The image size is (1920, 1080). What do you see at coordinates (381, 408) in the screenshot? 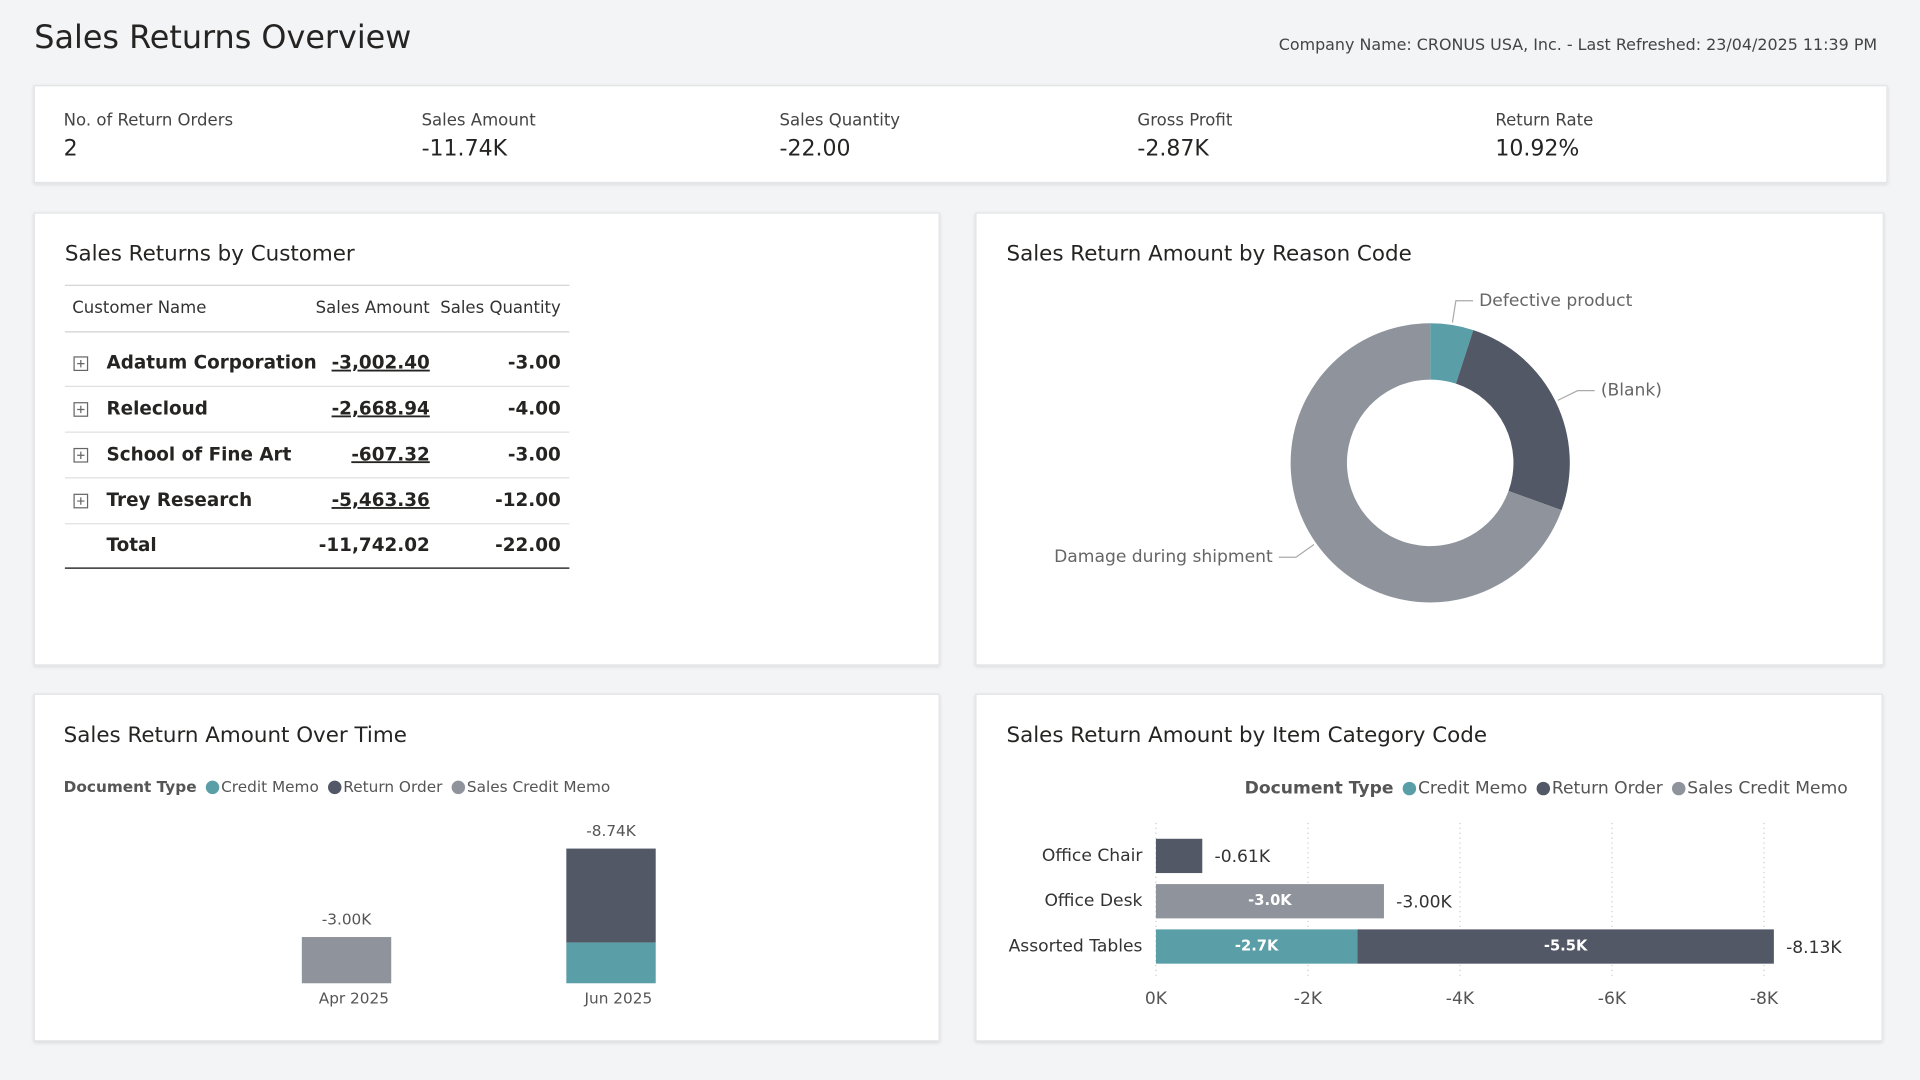
I see `table-cell: -2,668.94` at bounding box center [381, 408].